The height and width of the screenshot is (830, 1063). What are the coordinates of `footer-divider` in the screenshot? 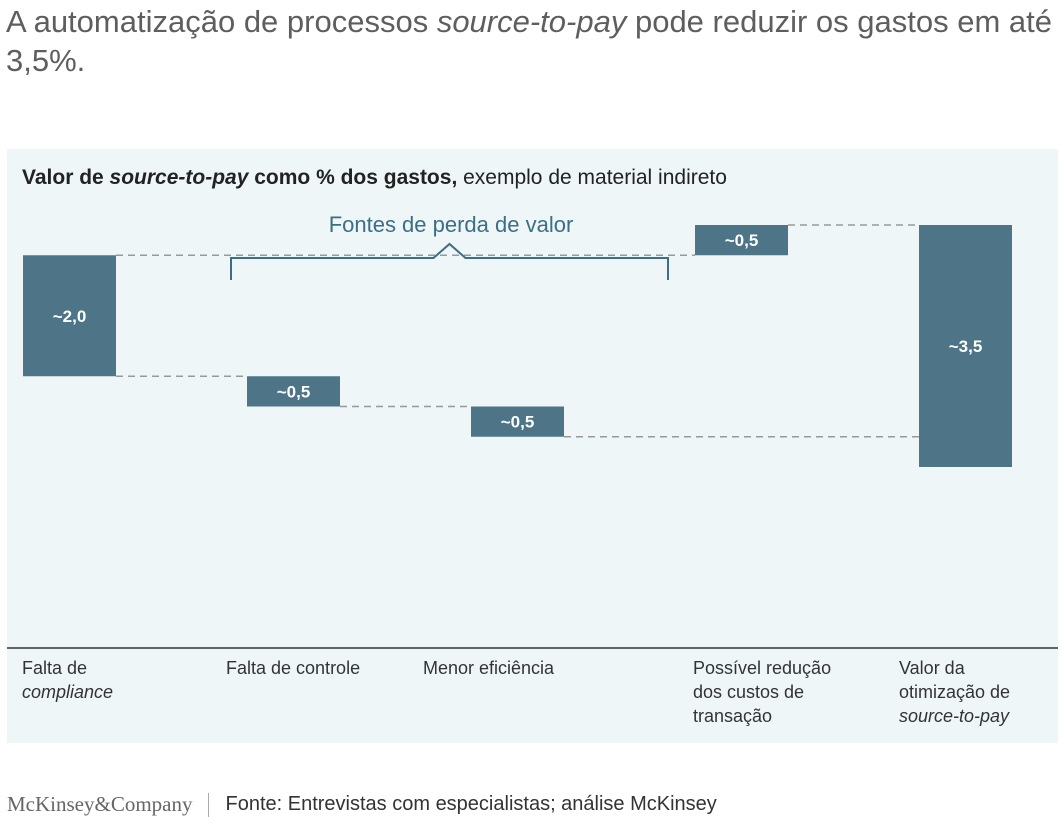 It's located at (209, 804).